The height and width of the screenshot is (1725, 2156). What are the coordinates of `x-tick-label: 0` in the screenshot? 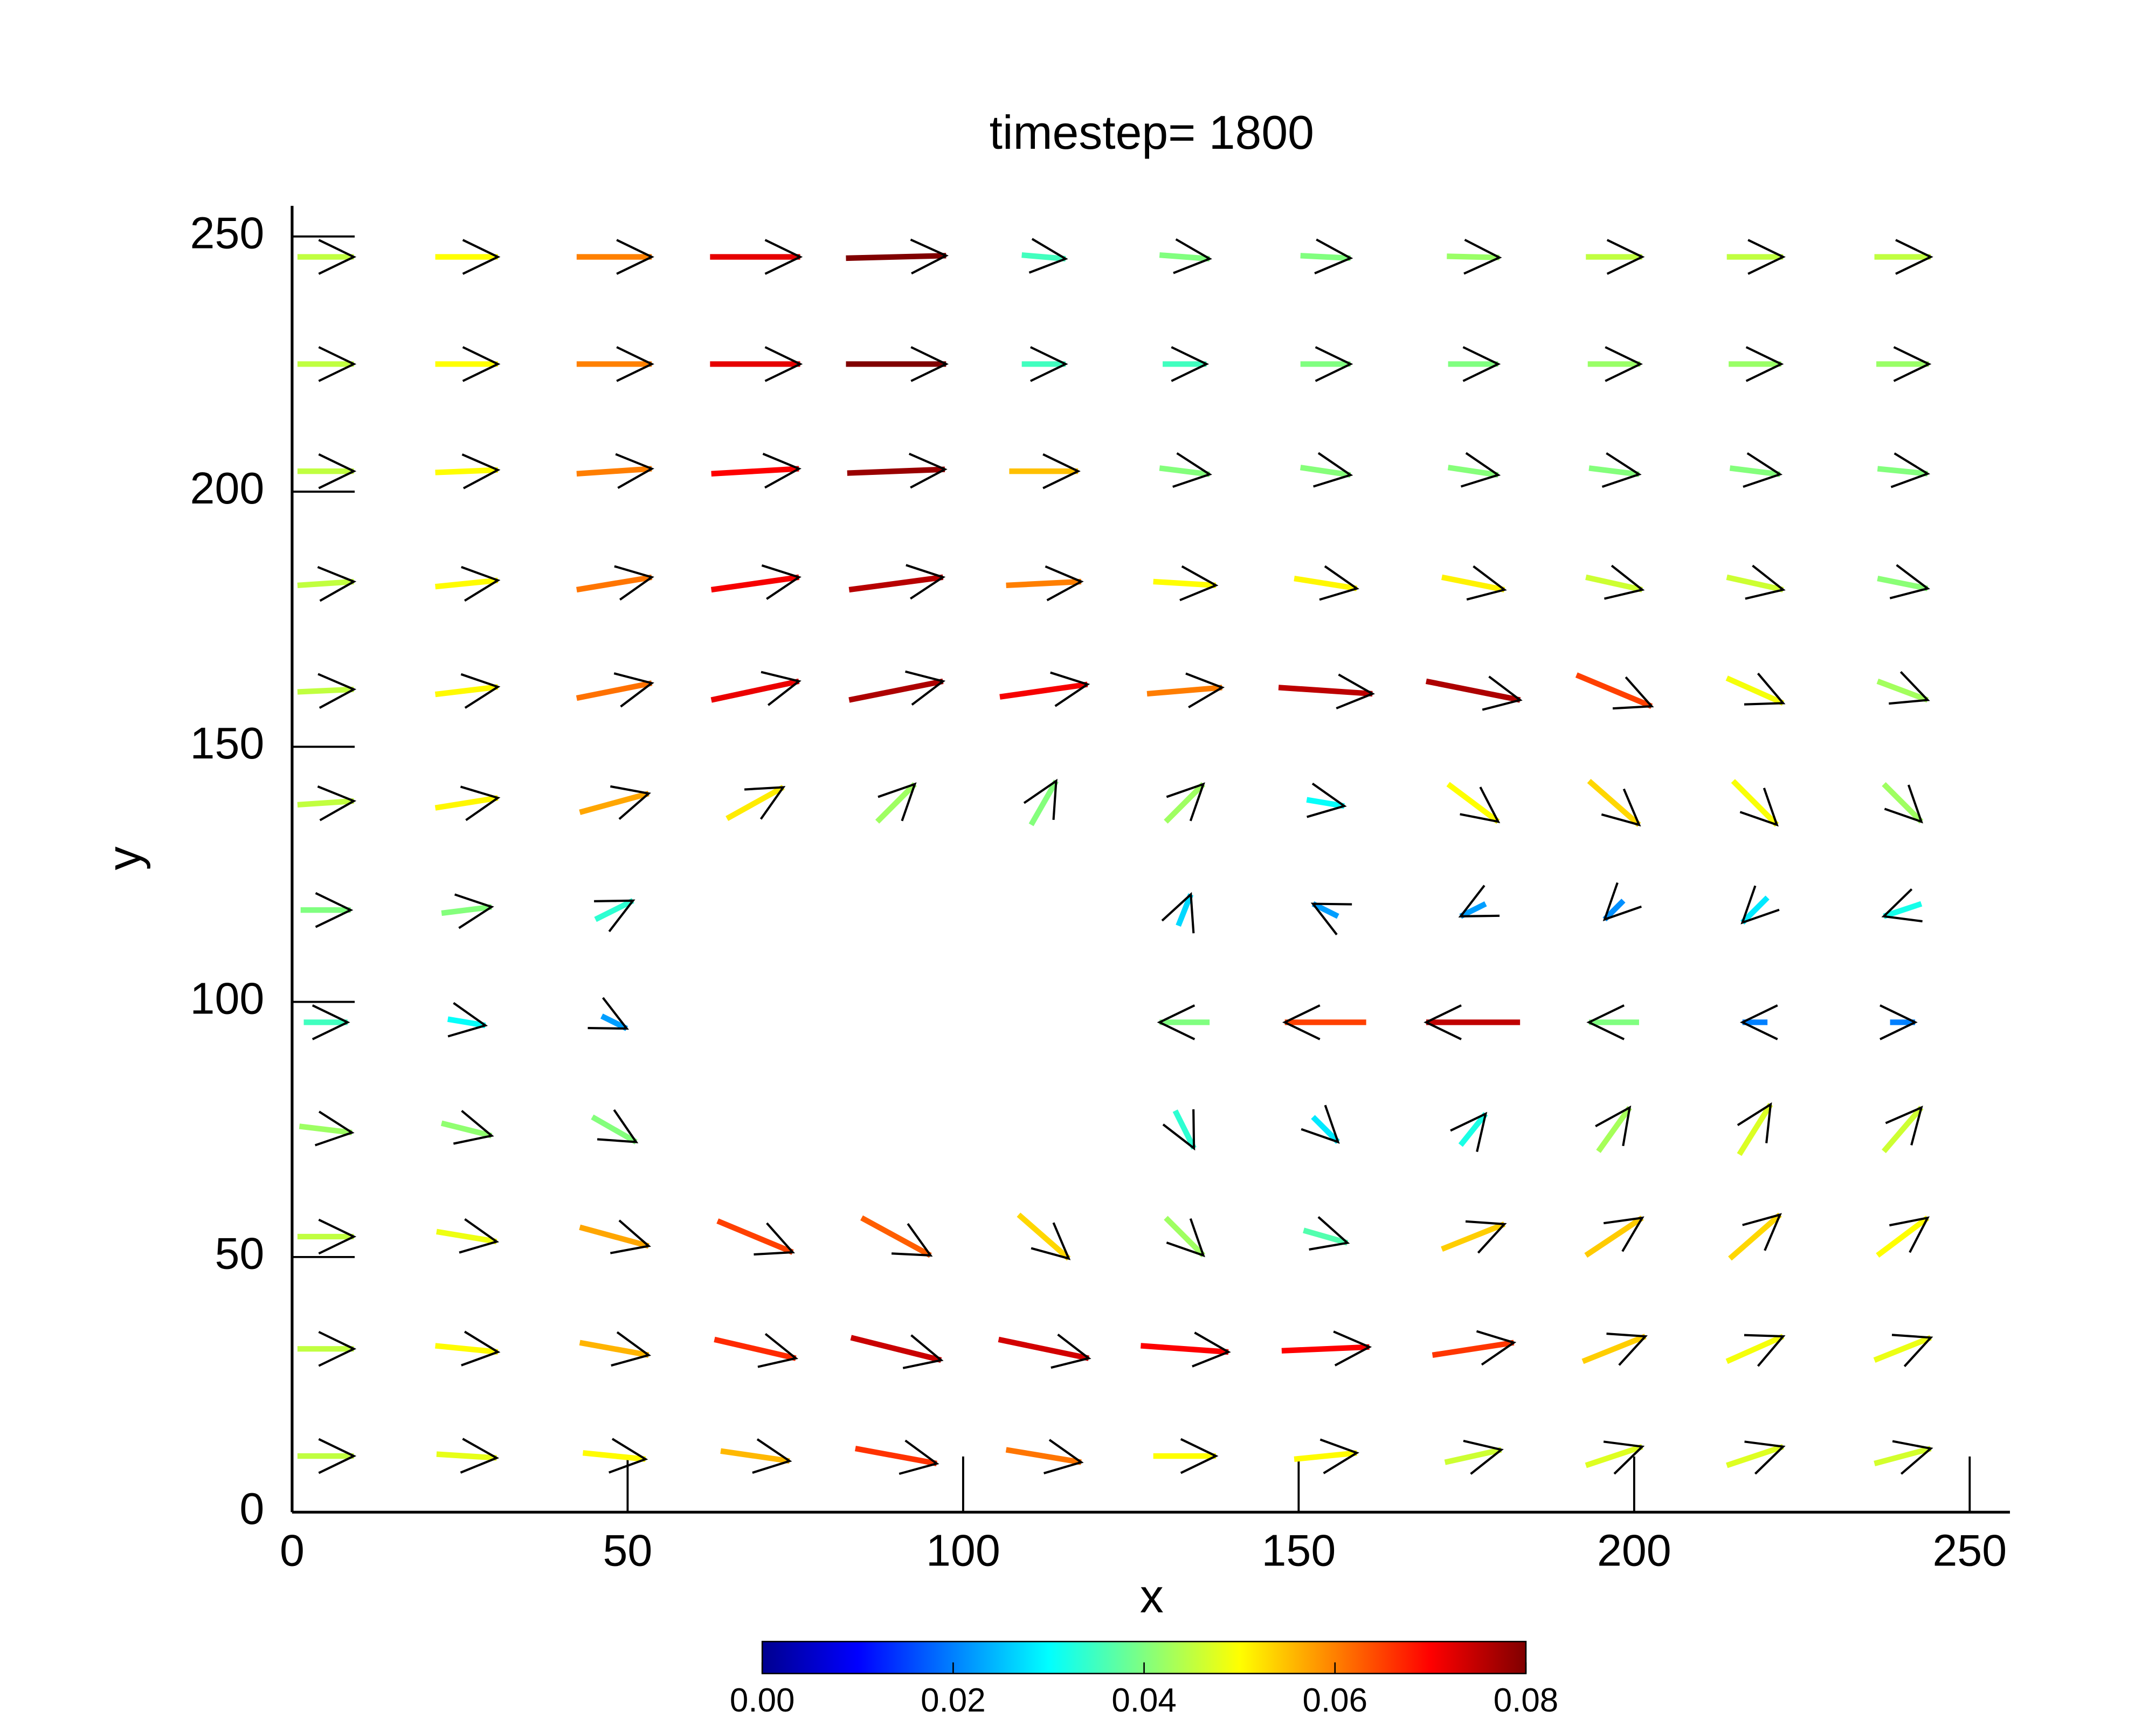 It's located at (292, 1550).